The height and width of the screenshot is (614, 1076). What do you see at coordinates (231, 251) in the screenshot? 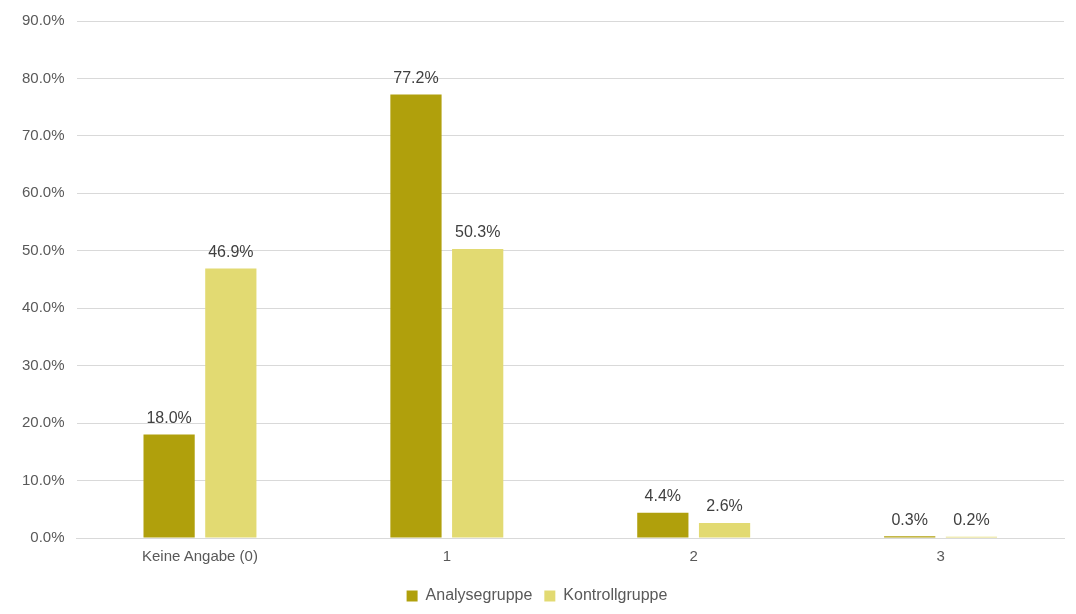
I see `data-label: 46.9%` at bounding box center [231, 251].